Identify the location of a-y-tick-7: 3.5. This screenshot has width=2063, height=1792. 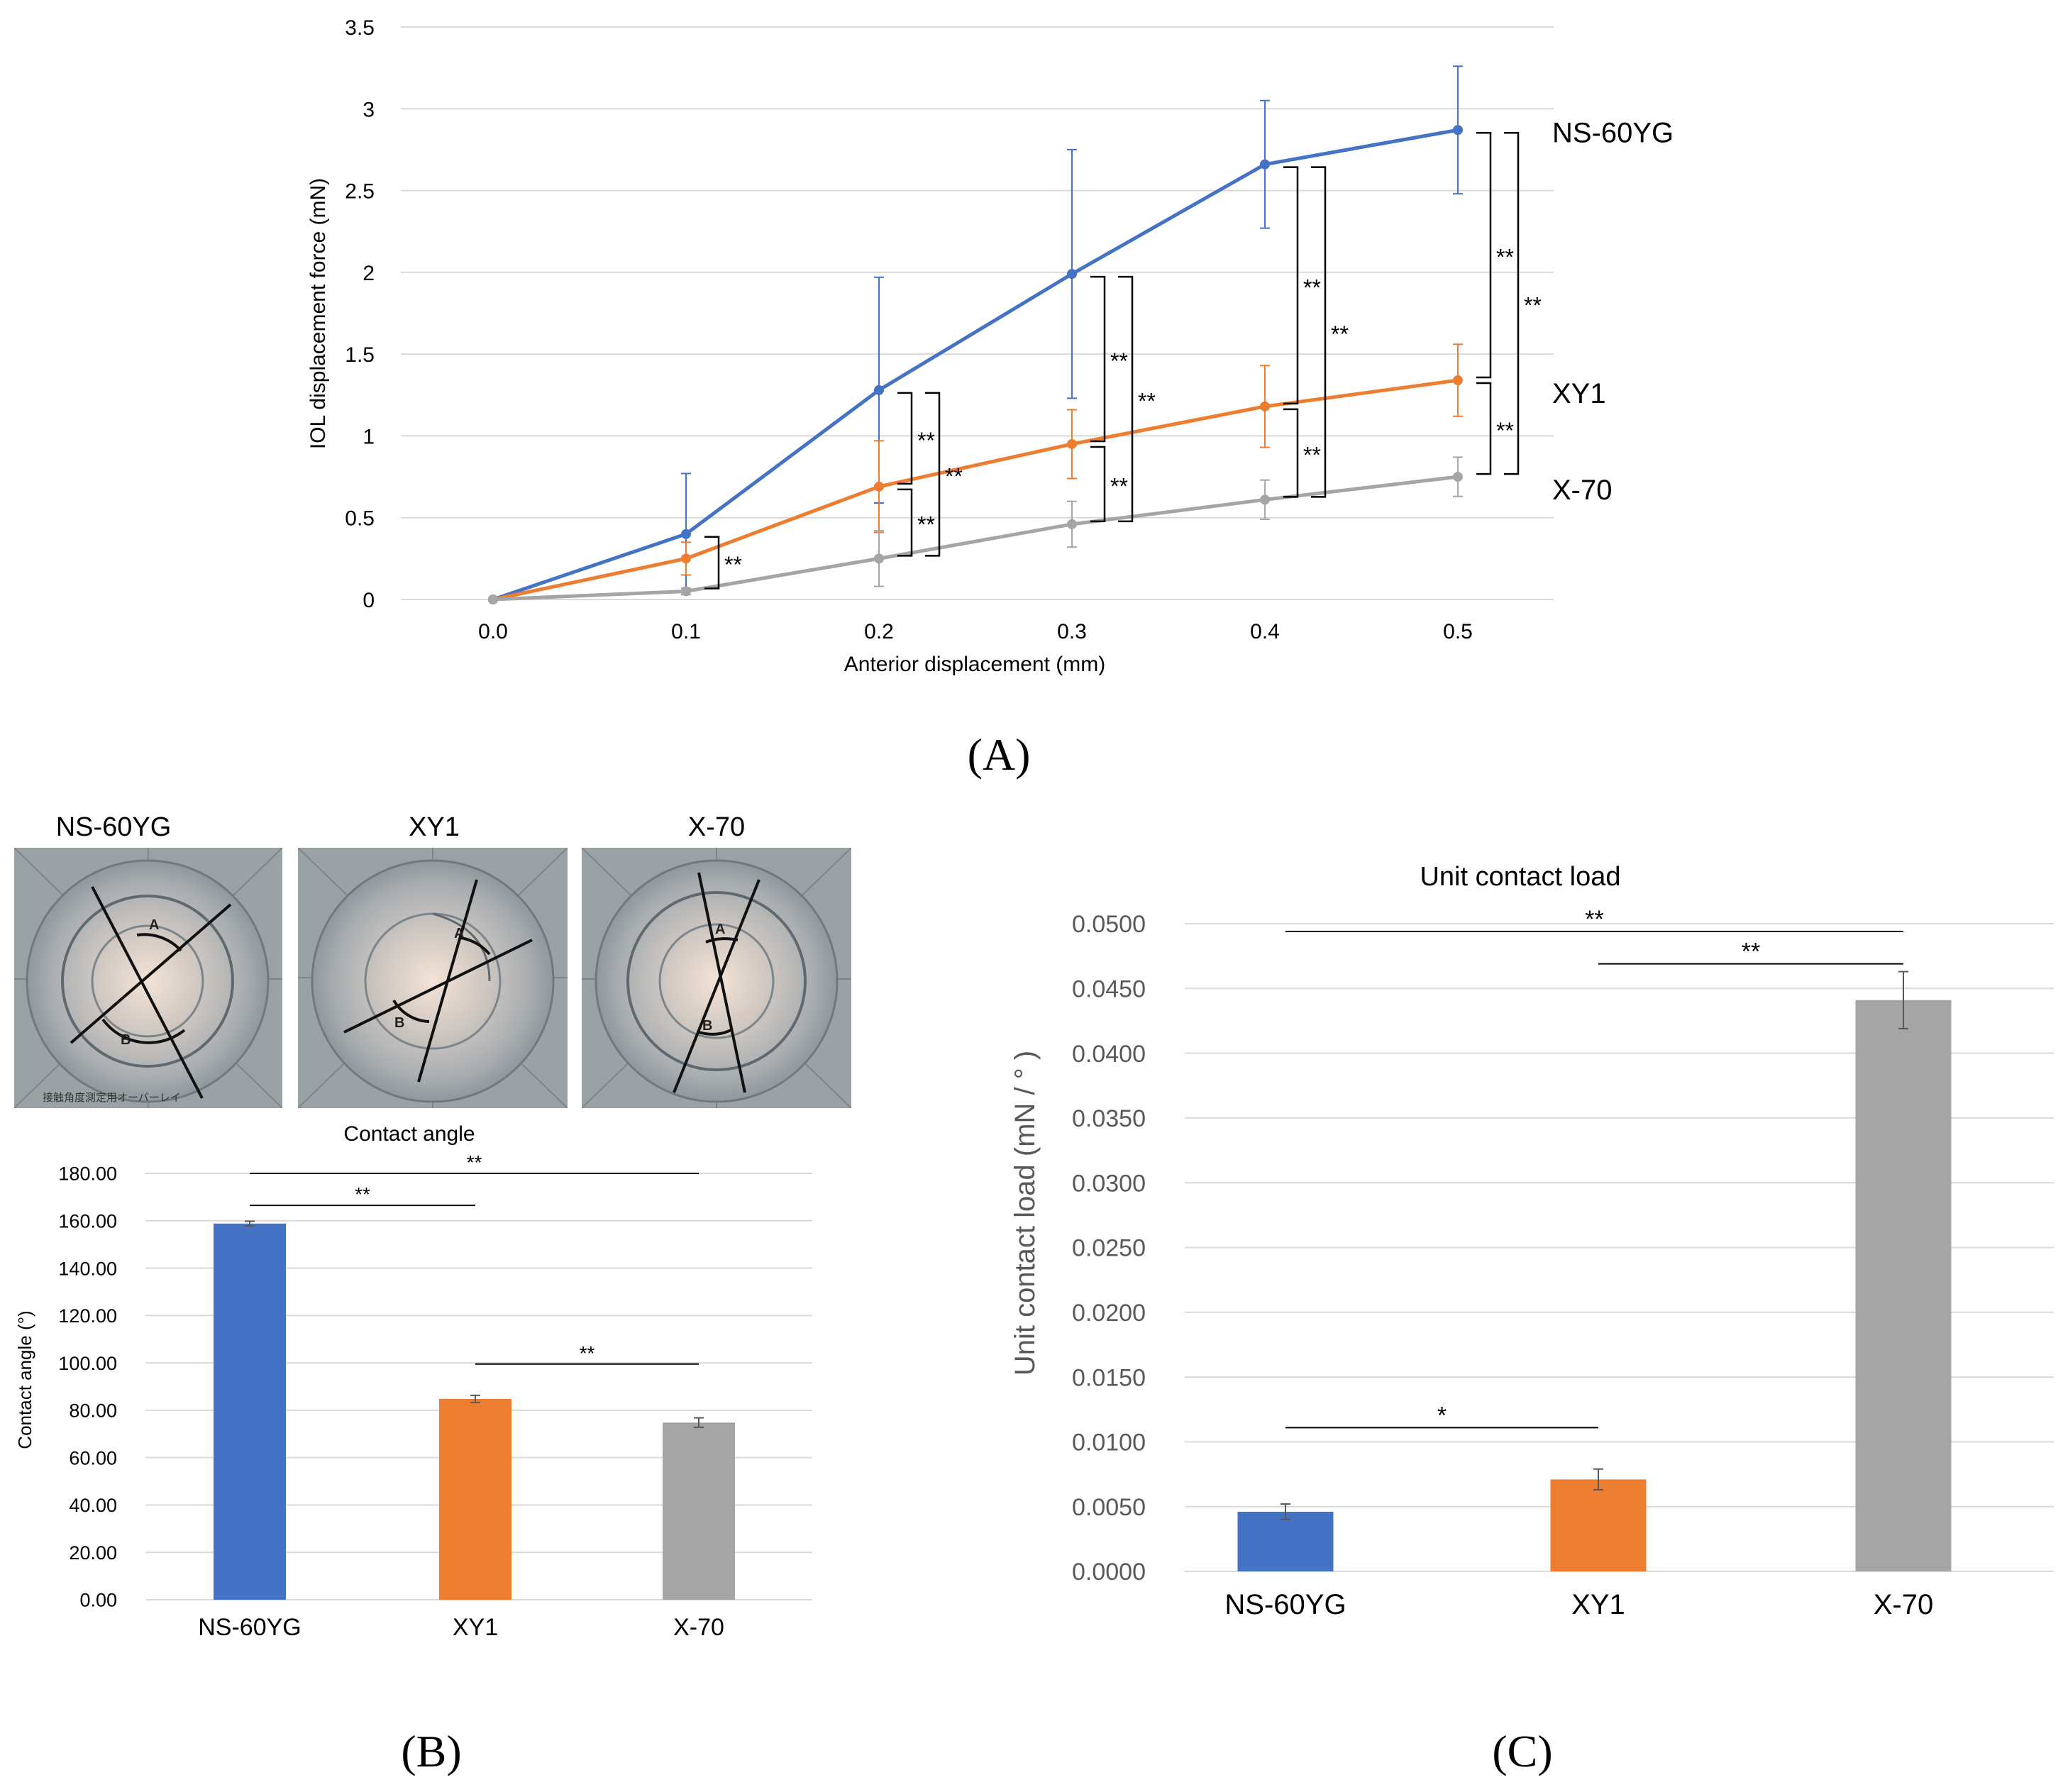
(360, 28).